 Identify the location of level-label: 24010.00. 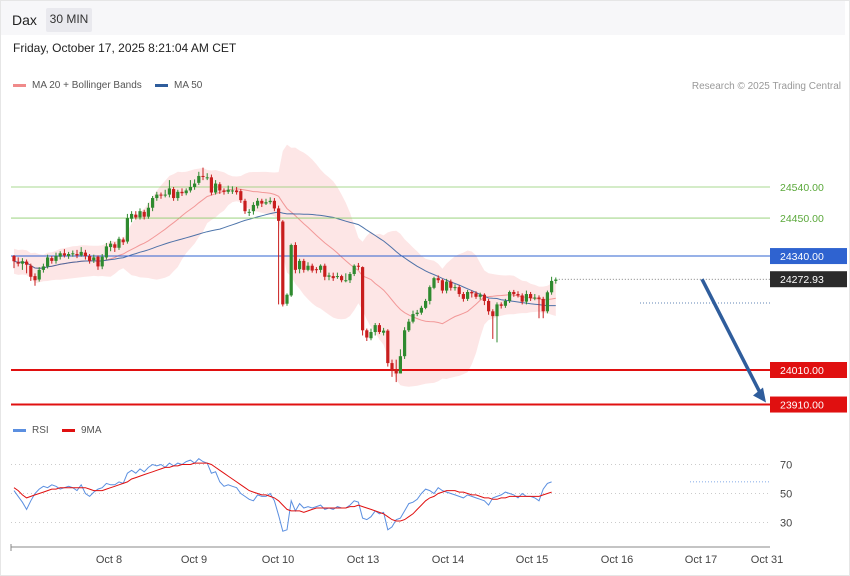
(808, 370).